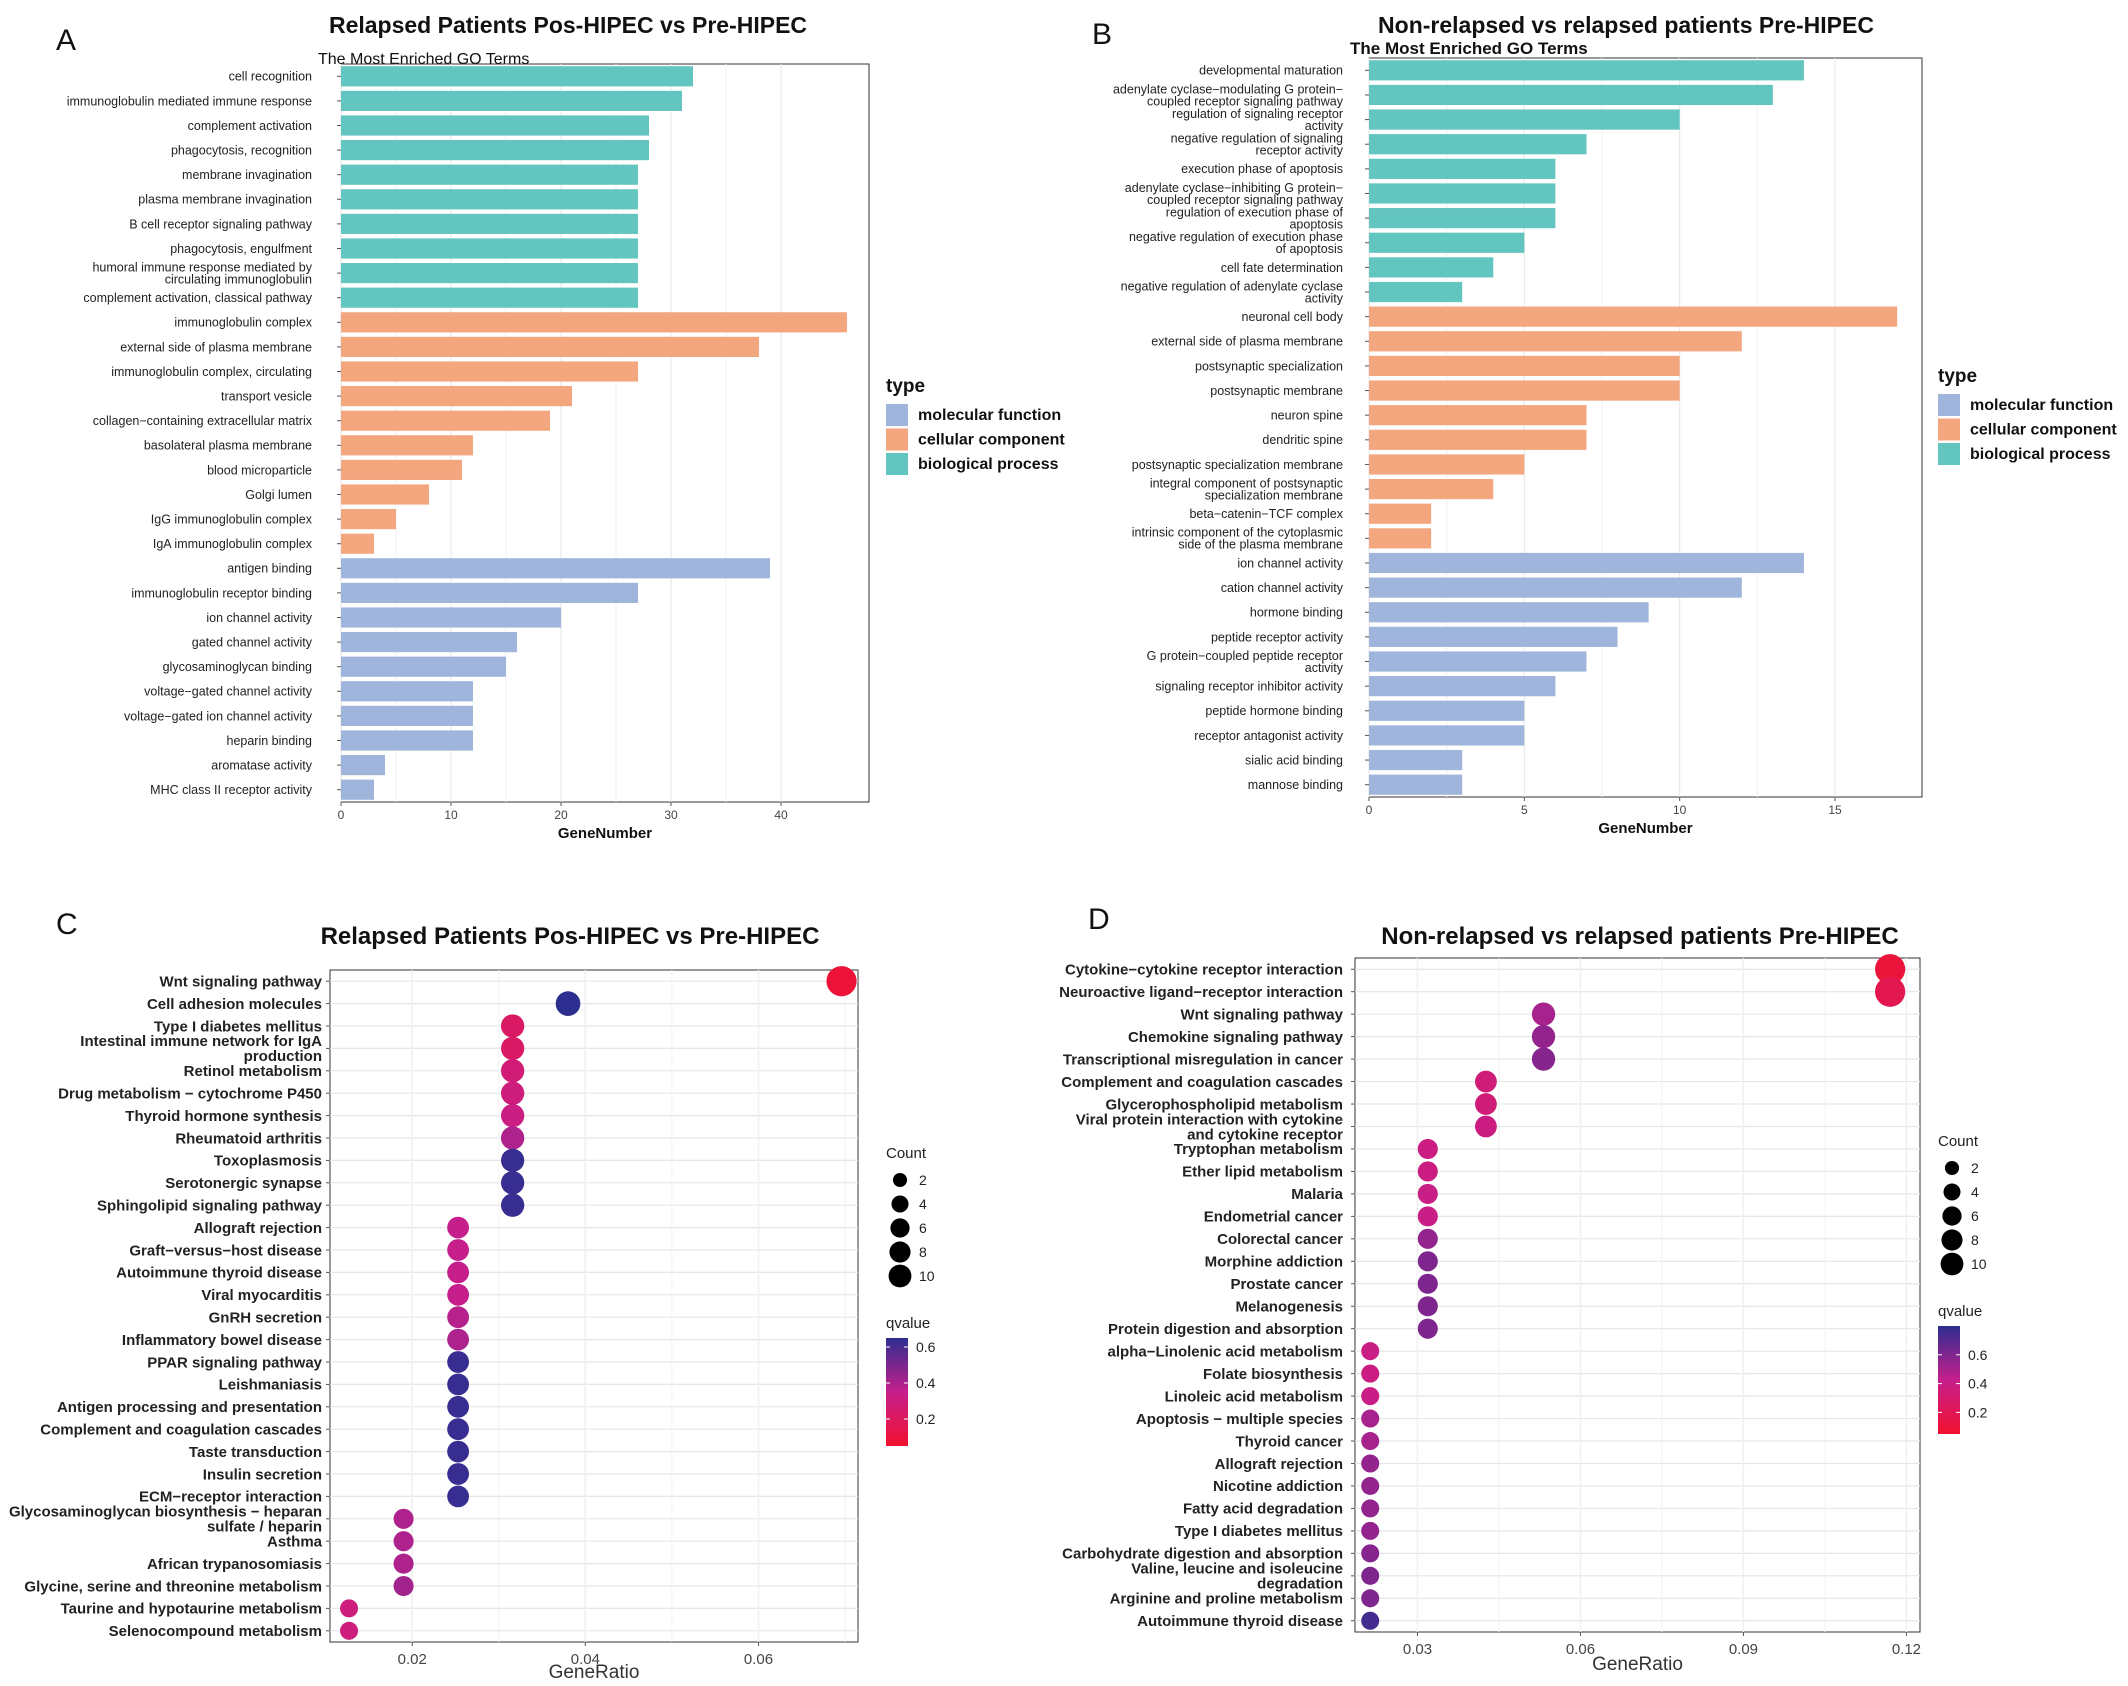 The width and height of the screenshot is (2128, 1686). What do you see at coordinates (222, 1340) in the screenshot?
I see `category-label-line: Inflammatory bowel disease` at bounding box center [222, 1340].